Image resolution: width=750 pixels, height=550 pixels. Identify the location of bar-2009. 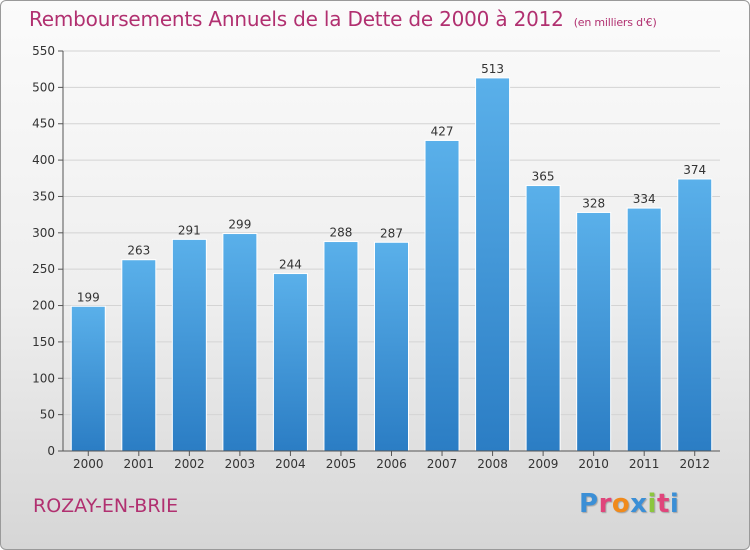
(543, 318).